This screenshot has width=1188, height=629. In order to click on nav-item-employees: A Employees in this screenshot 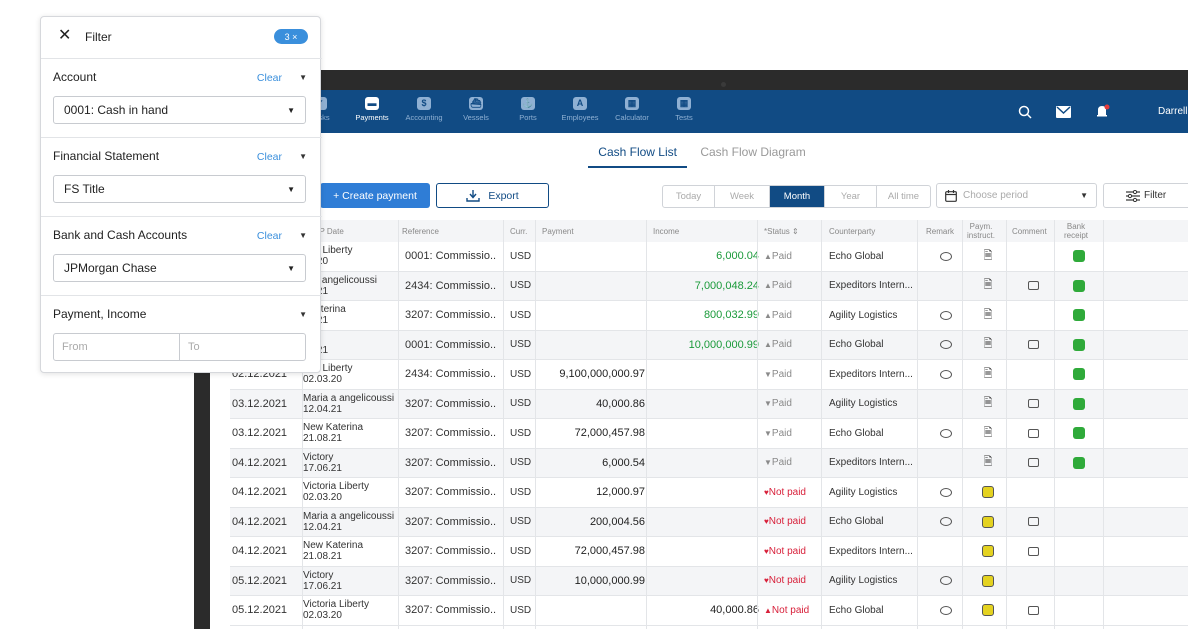, I will do `click(580, 109)`.